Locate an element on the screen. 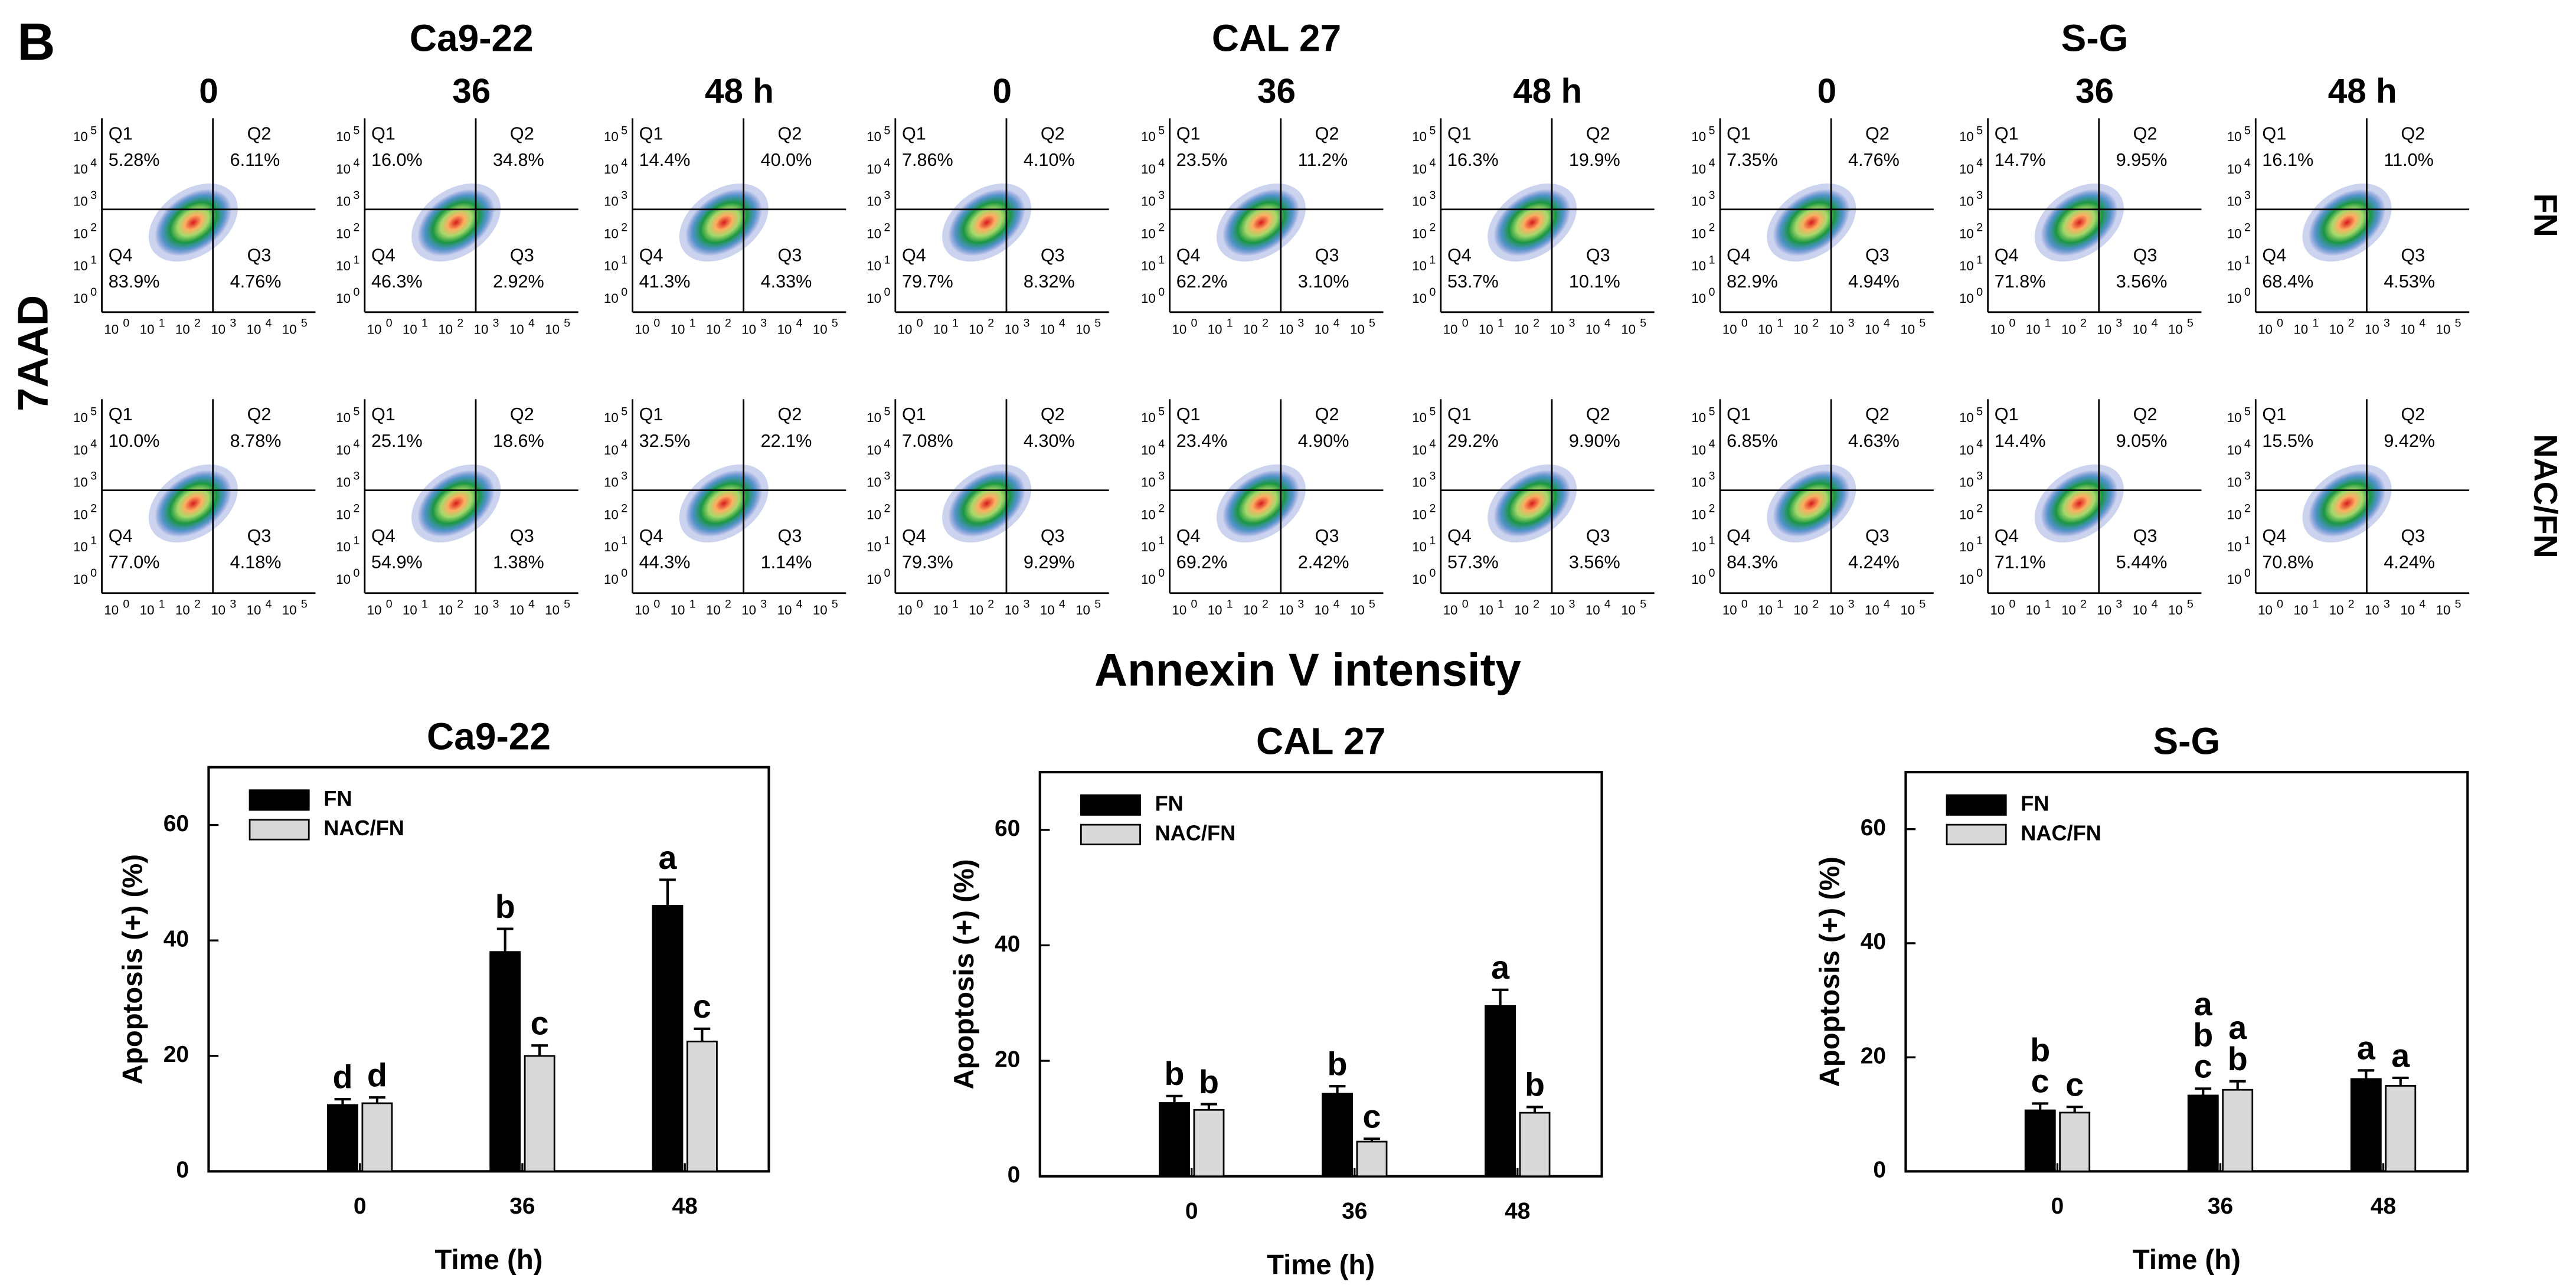  x-tick-label: 36 is located at coordinates (522, 1206).